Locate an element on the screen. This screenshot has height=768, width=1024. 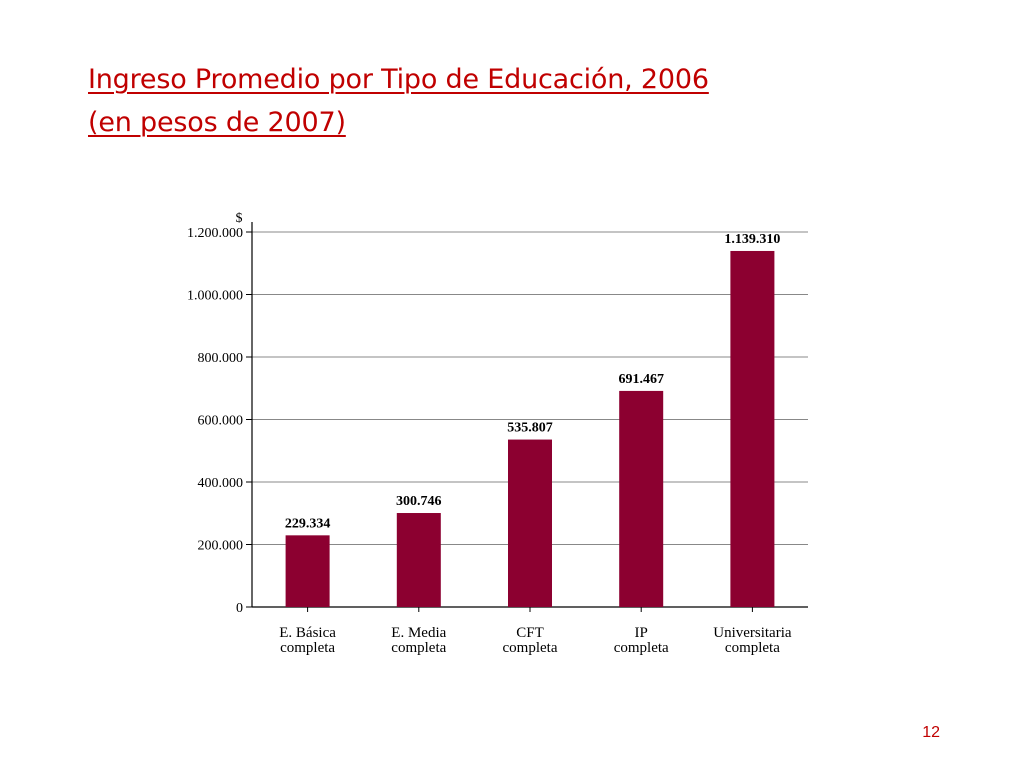
bar-value-label: 300.746 is located at coordinates (419, 501).